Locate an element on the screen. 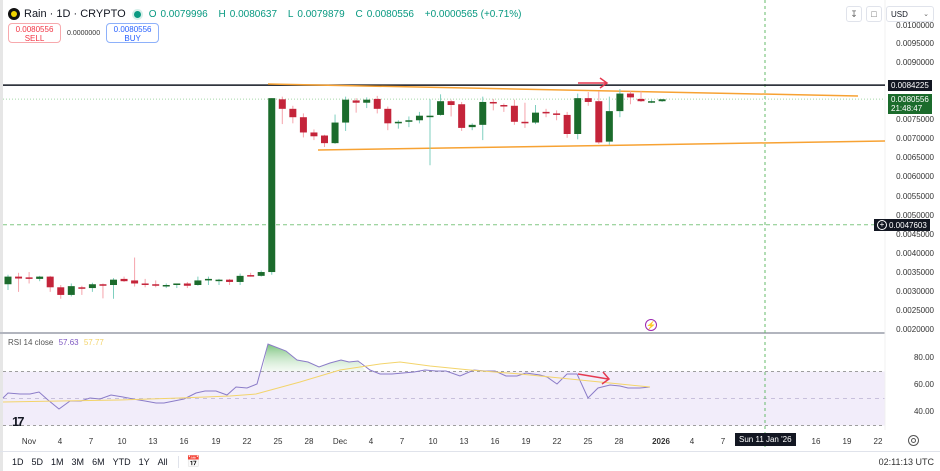 Image resolution: width=940 pixels, height=471 pixels. high-value: 0.0080637 is located at coordinates (253, 14).